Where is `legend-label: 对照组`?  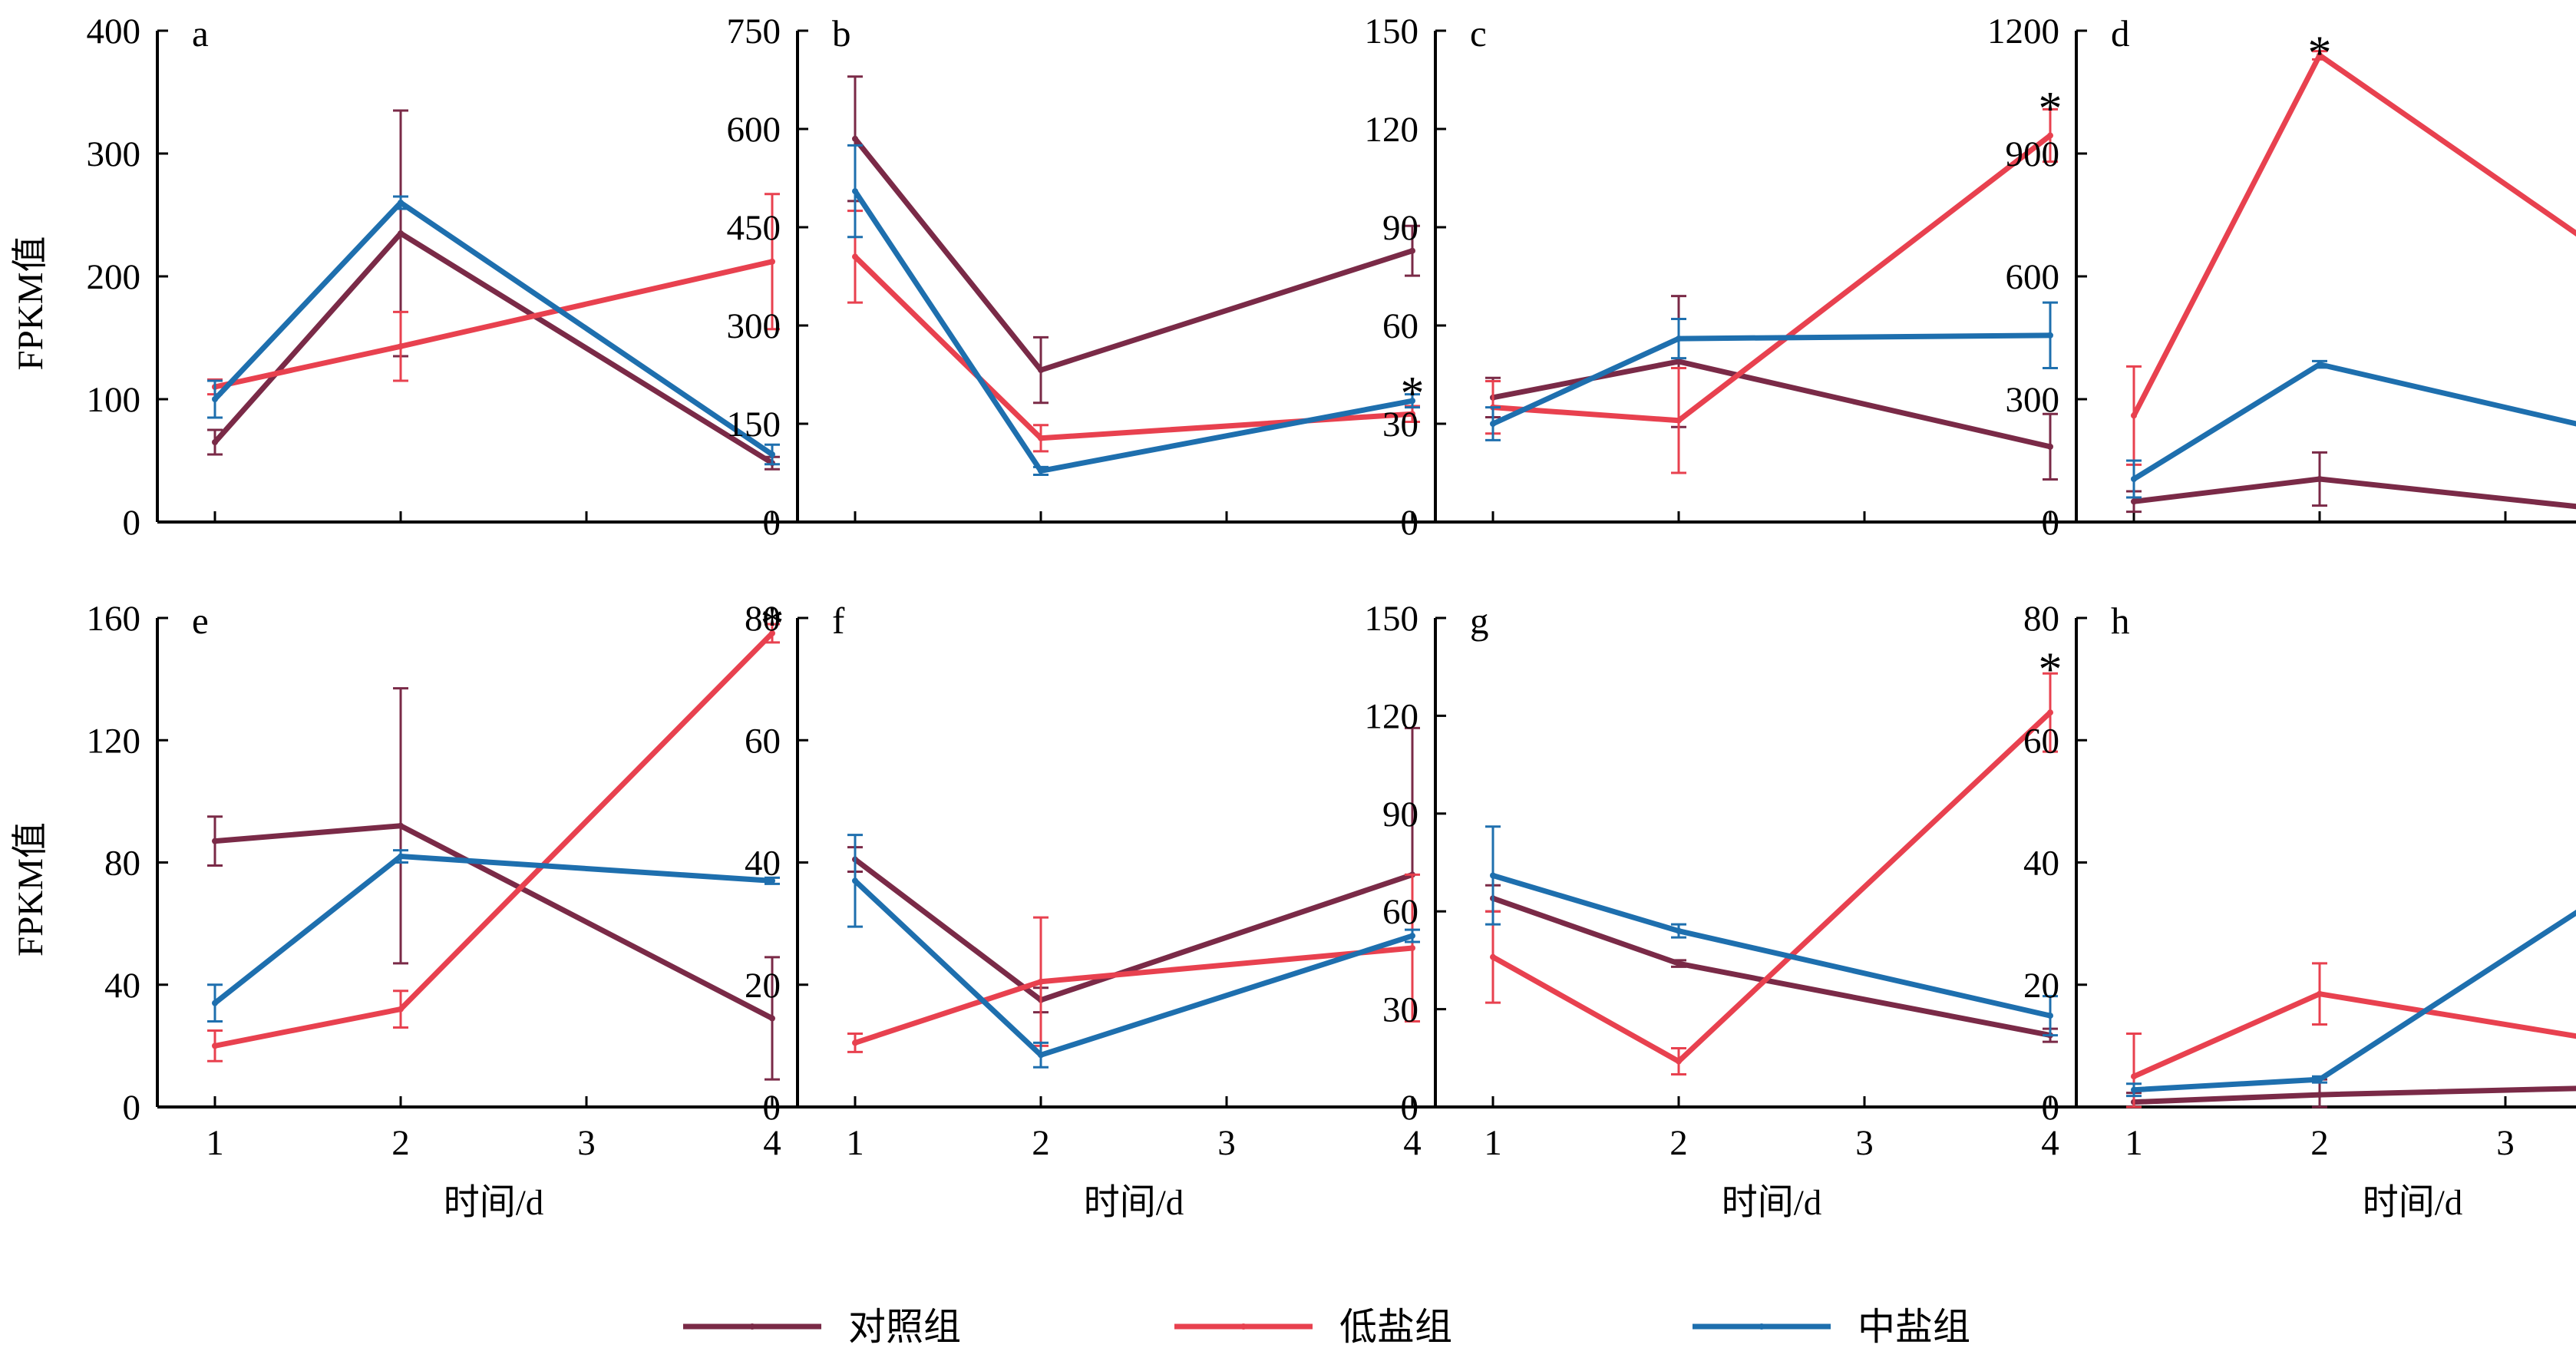 legend-label: 对照组 is located at coordinates (904, 1327).